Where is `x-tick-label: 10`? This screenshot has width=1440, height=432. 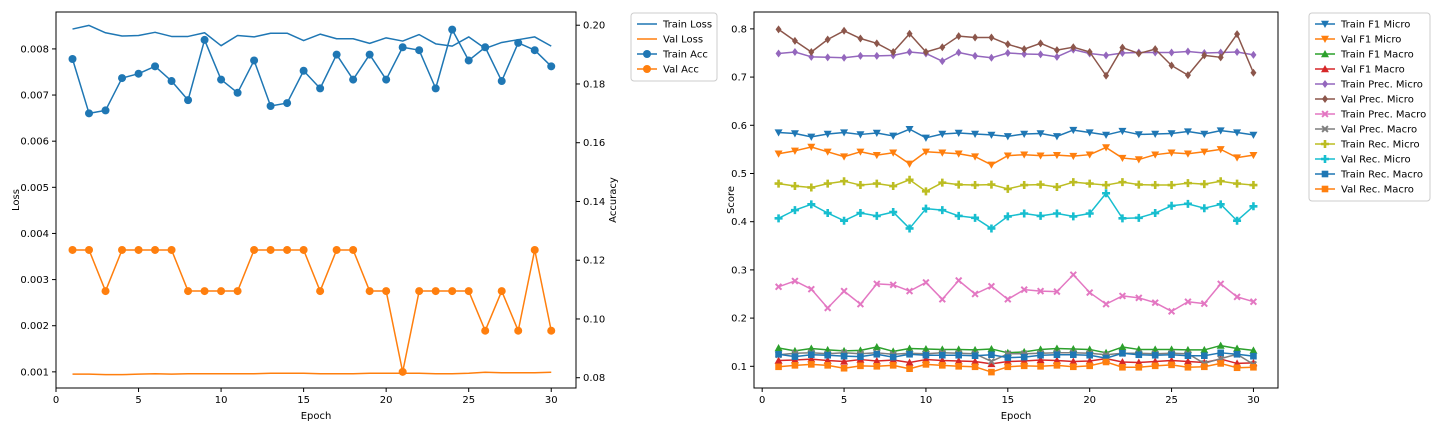 x-tick-label: 10 is located at coordinates (221, 400).